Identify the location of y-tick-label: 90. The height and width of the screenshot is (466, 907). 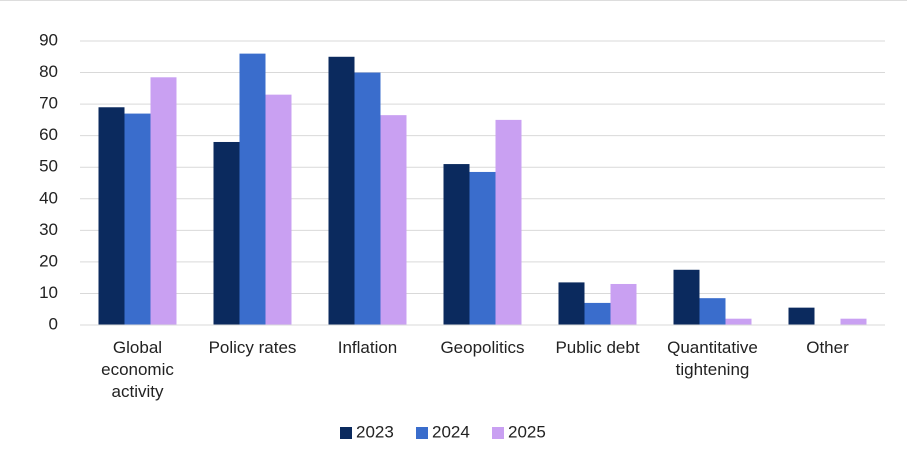
(48, 39).